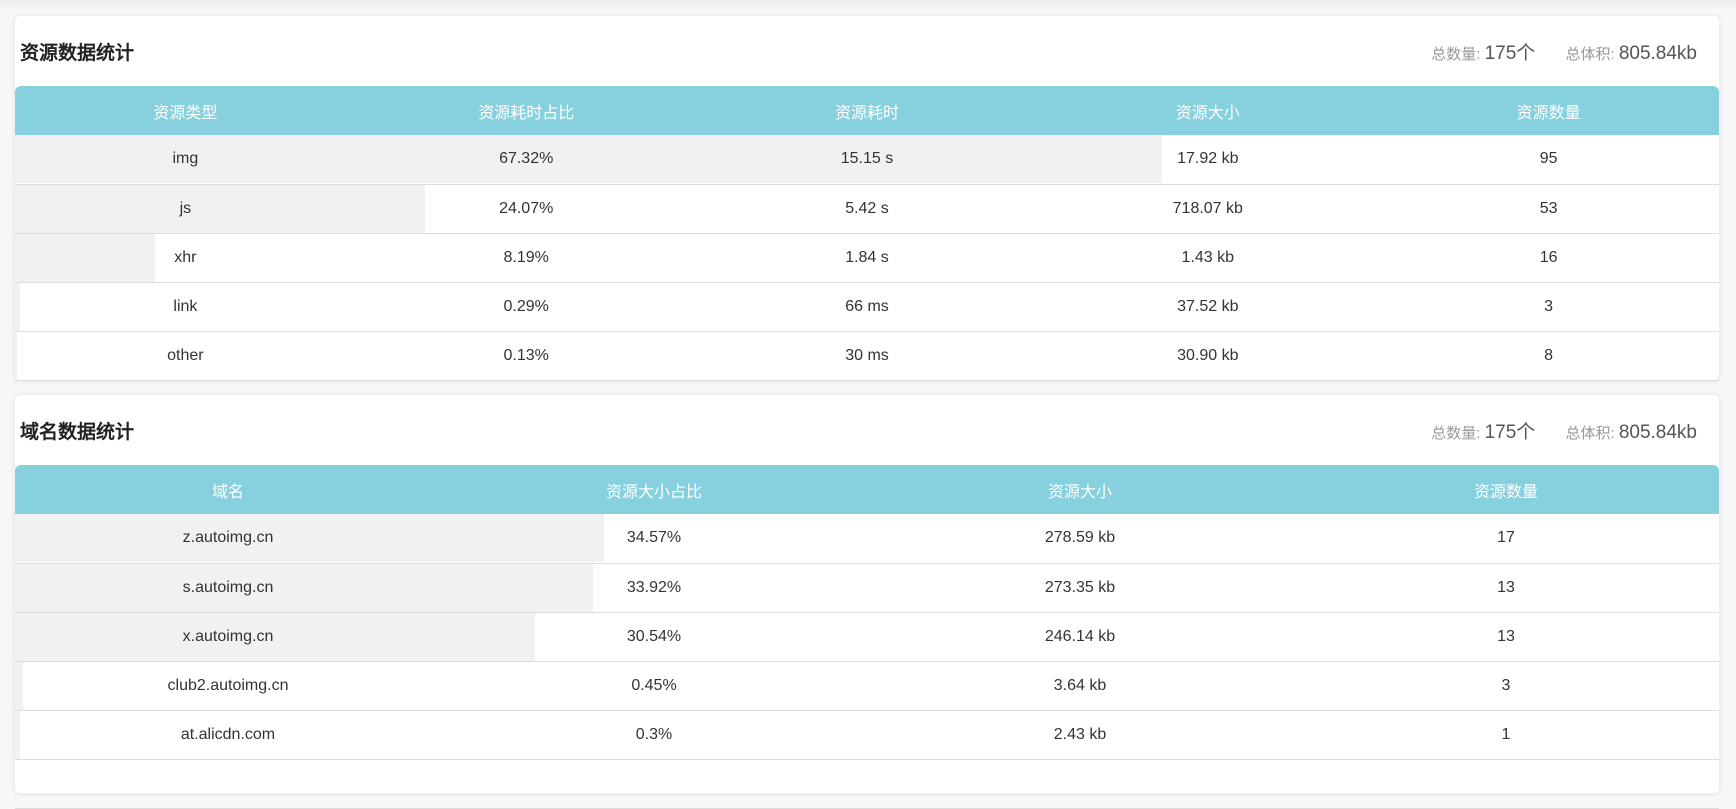 Image resolution: width=1736 pixels, height=809 pixels. I want to click on cell-domain: x.autoimg.cn, so click(275, 636).